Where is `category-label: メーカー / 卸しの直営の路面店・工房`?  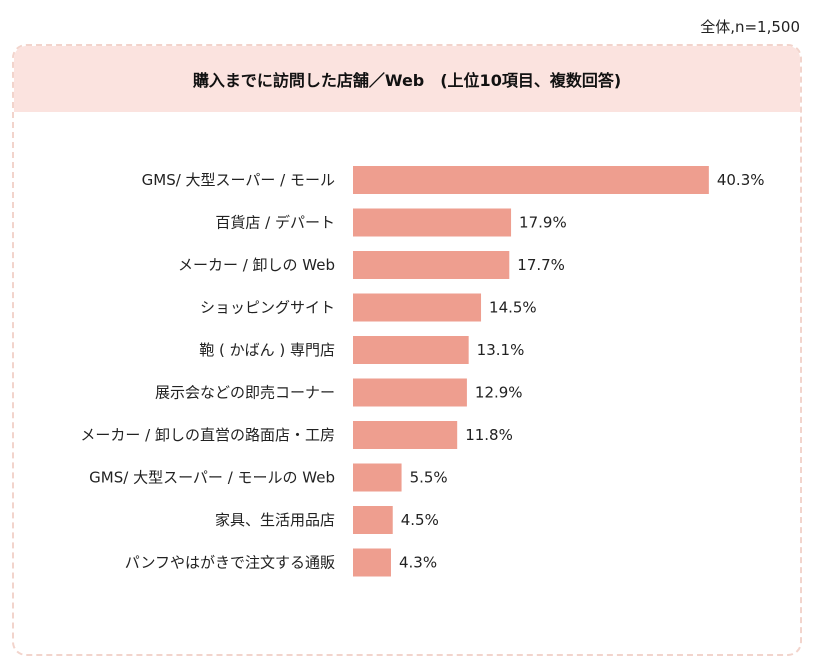 category-label: メーカー / 卸しの直営の路面店・工房 is located at coordinates (207, 435).